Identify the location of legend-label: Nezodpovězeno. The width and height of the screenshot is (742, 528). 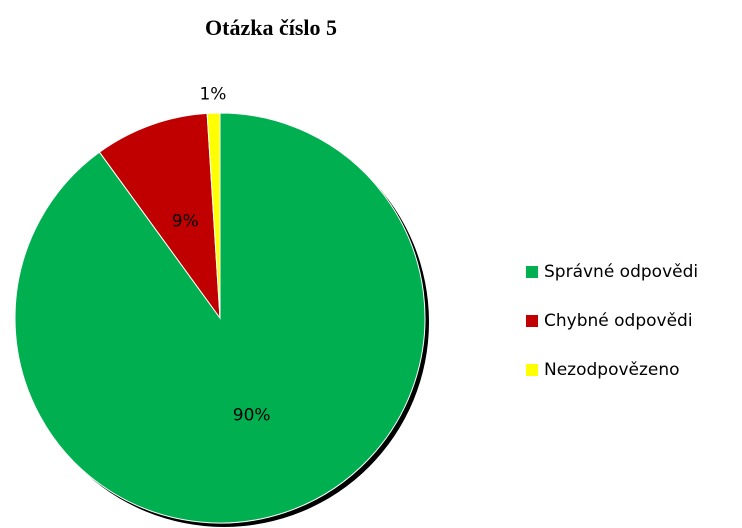
(612, 370).